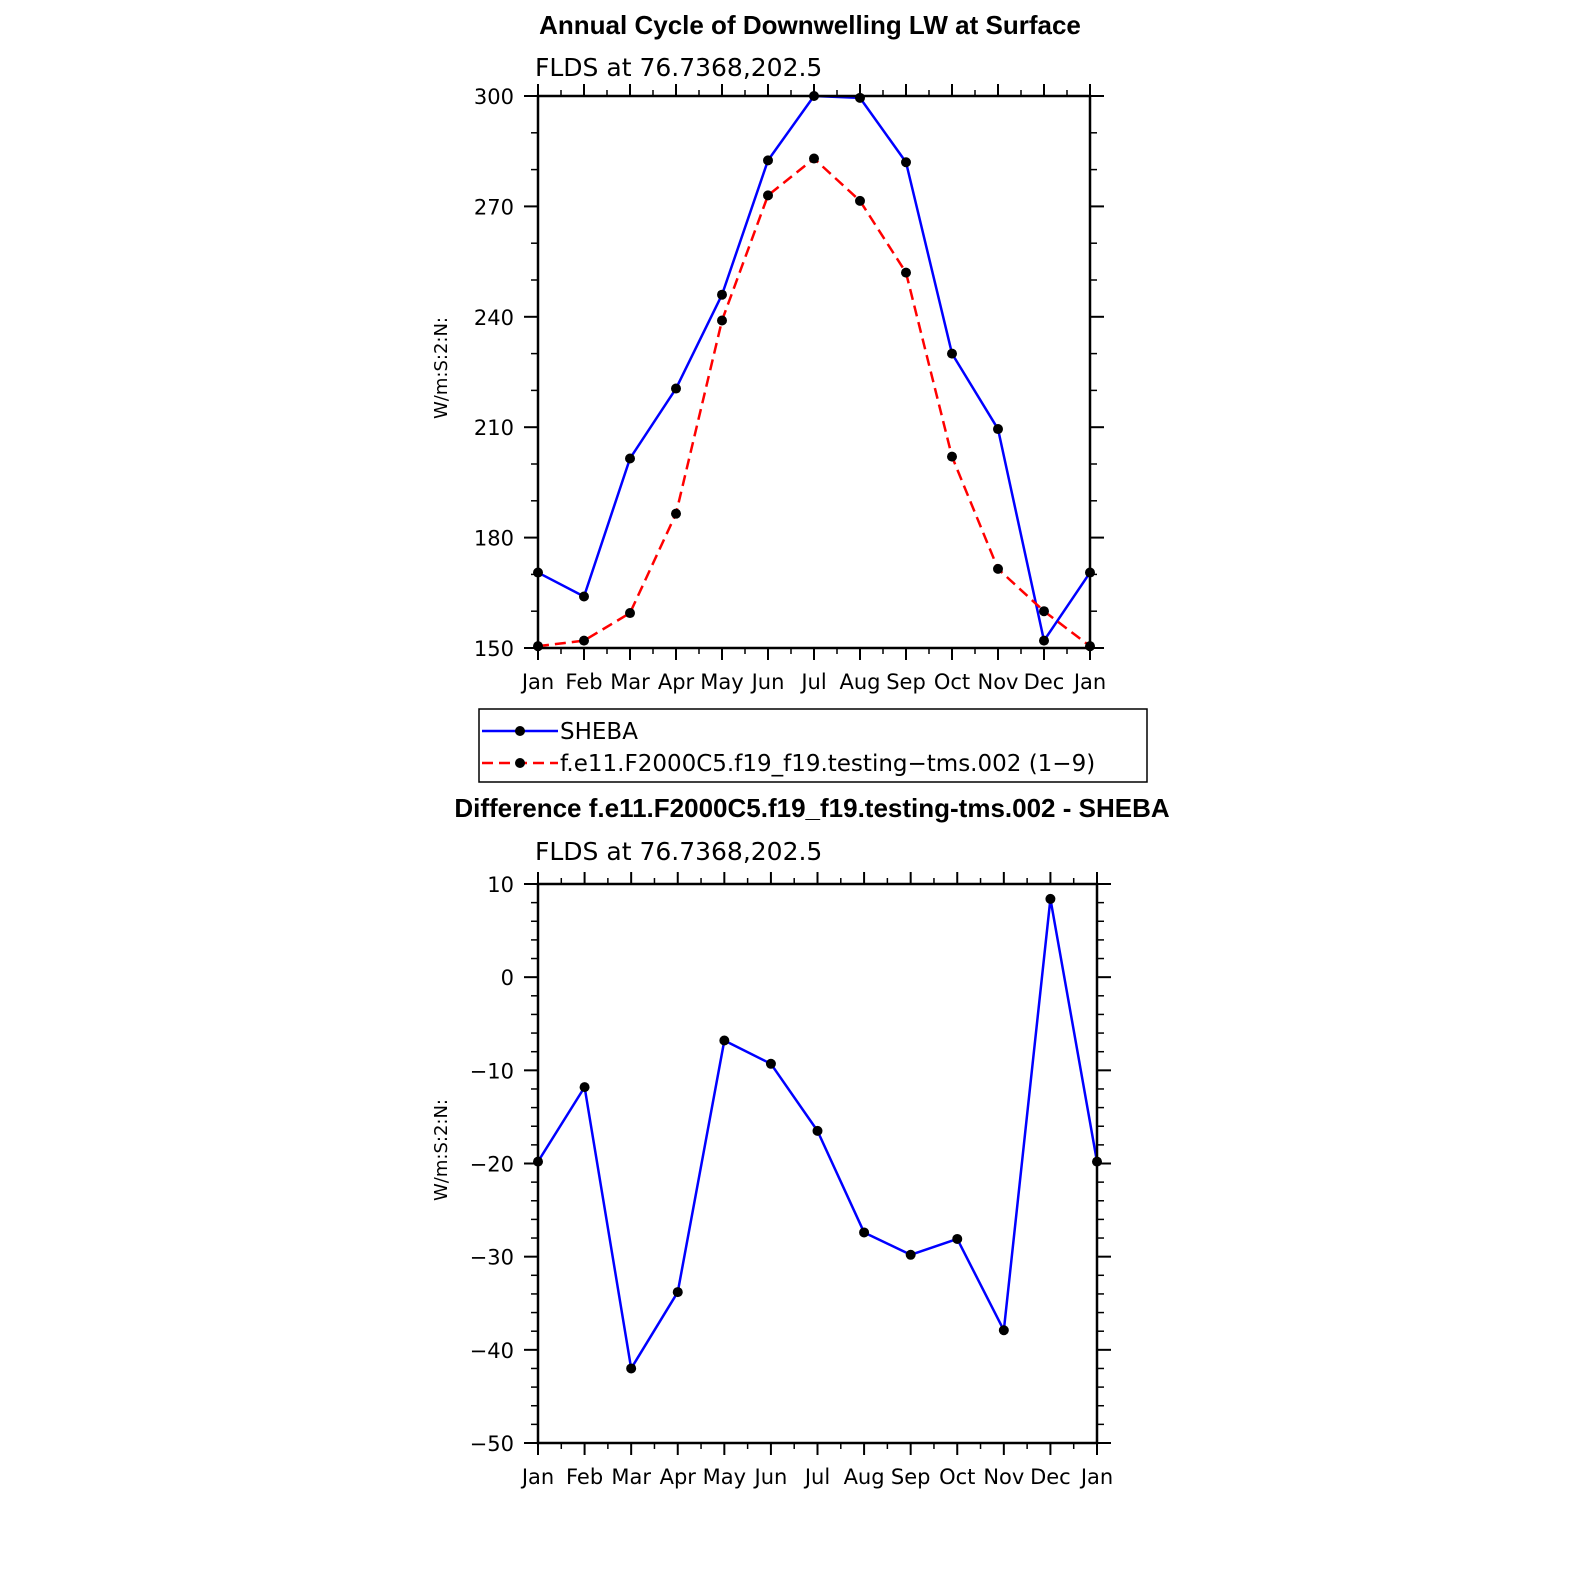 This screenshot has width=1575, height=1575. Describe the element at coordinates (494, 207) in the screenshot. I see `y-tick-label: 270` at that location.